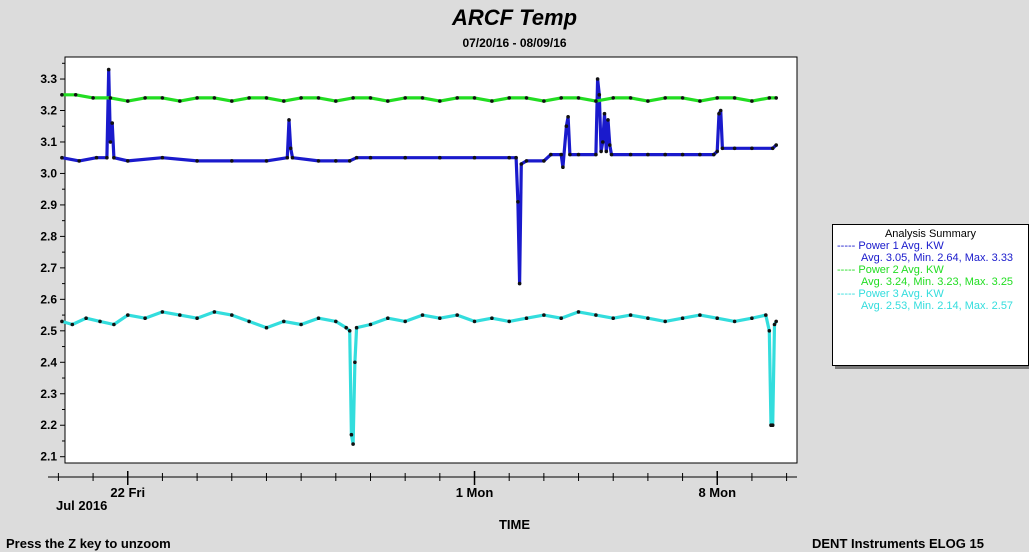 The width and height of the screenshot is (1029, 552). What do you see at coordinates (937, 258) in the screenshot?
I see `legend-stats-1: Avg. 3.05, Min. 2.64, Max. 3.33` at bounding box center [937, 258].